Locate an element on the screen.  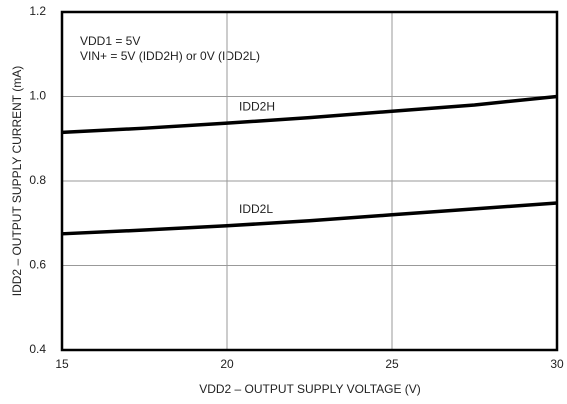
y-tick-label: 0.8 is located at coordinates (37, 180).